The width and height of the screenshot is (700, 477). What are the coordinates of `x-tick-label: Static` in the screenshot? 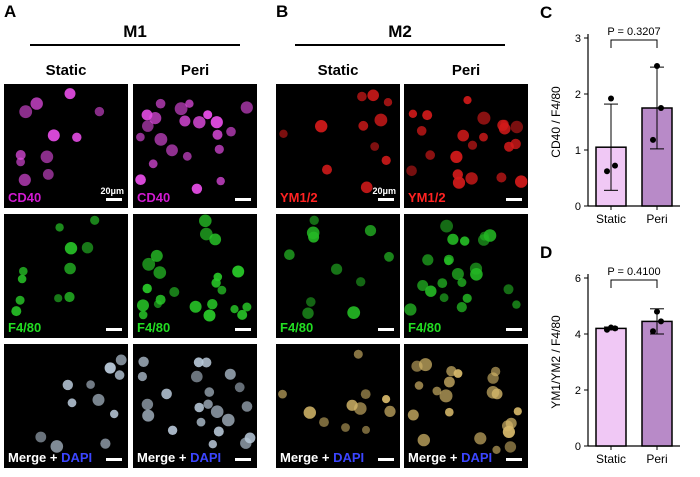 It's located at (611, 219).